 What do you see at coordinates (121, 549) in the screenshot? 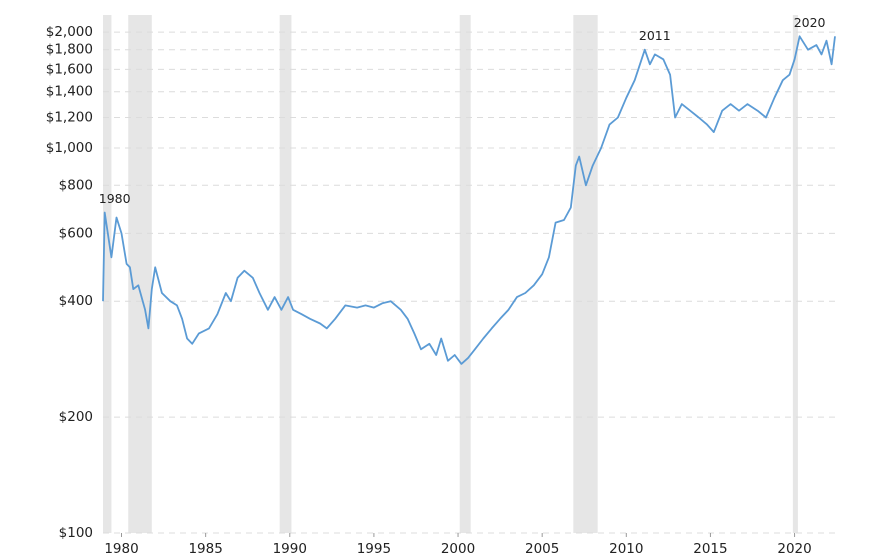
I see `x-tick-label: 1980` at bounding box center [121, 549].